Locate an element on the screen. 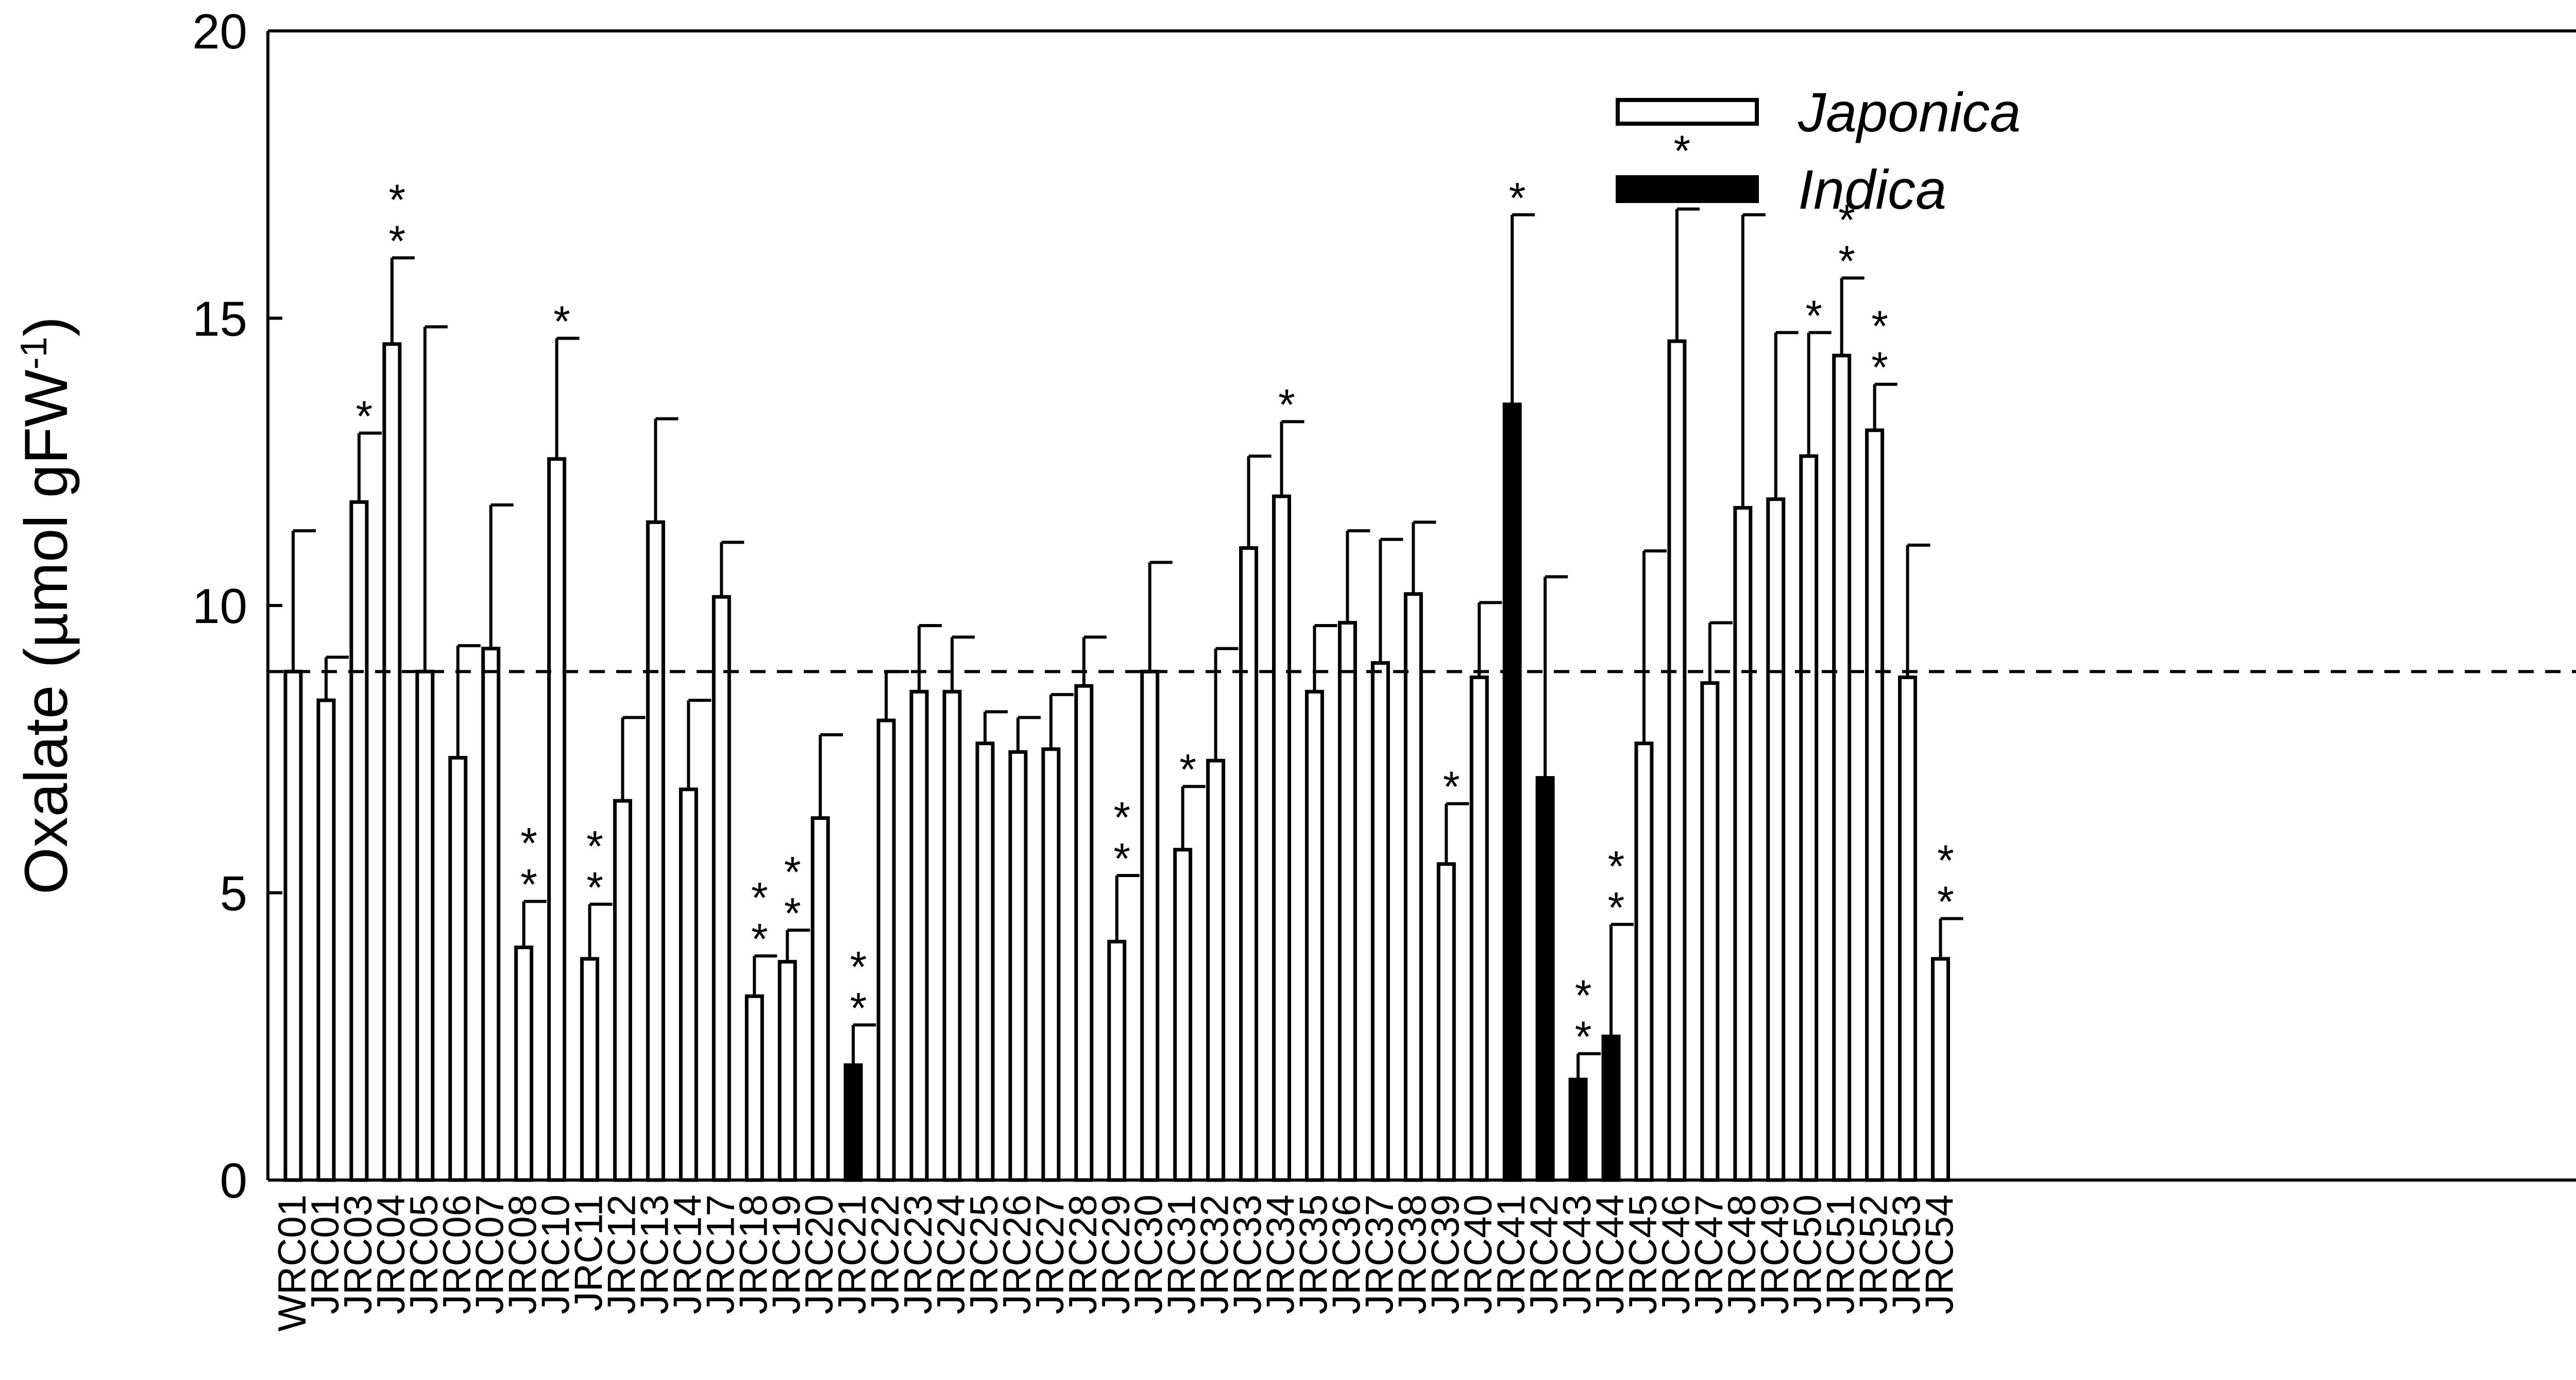  significance-mark-jrc10: * is located at coordinates (562, 321).